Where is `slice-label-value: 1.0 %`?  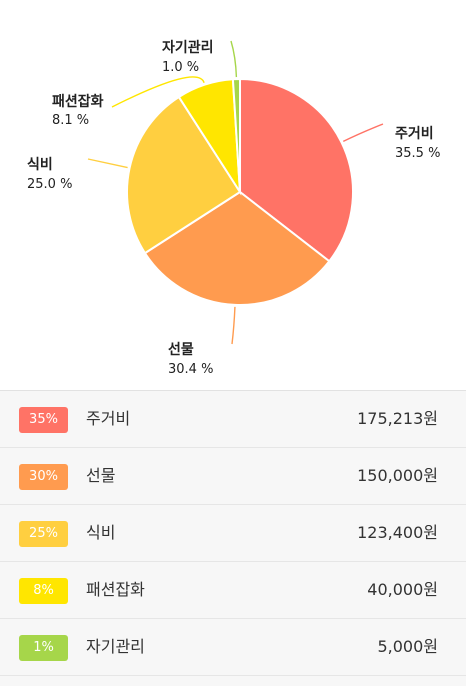 slice-label-value: 1.0 % is located at coordinates (180, 67).